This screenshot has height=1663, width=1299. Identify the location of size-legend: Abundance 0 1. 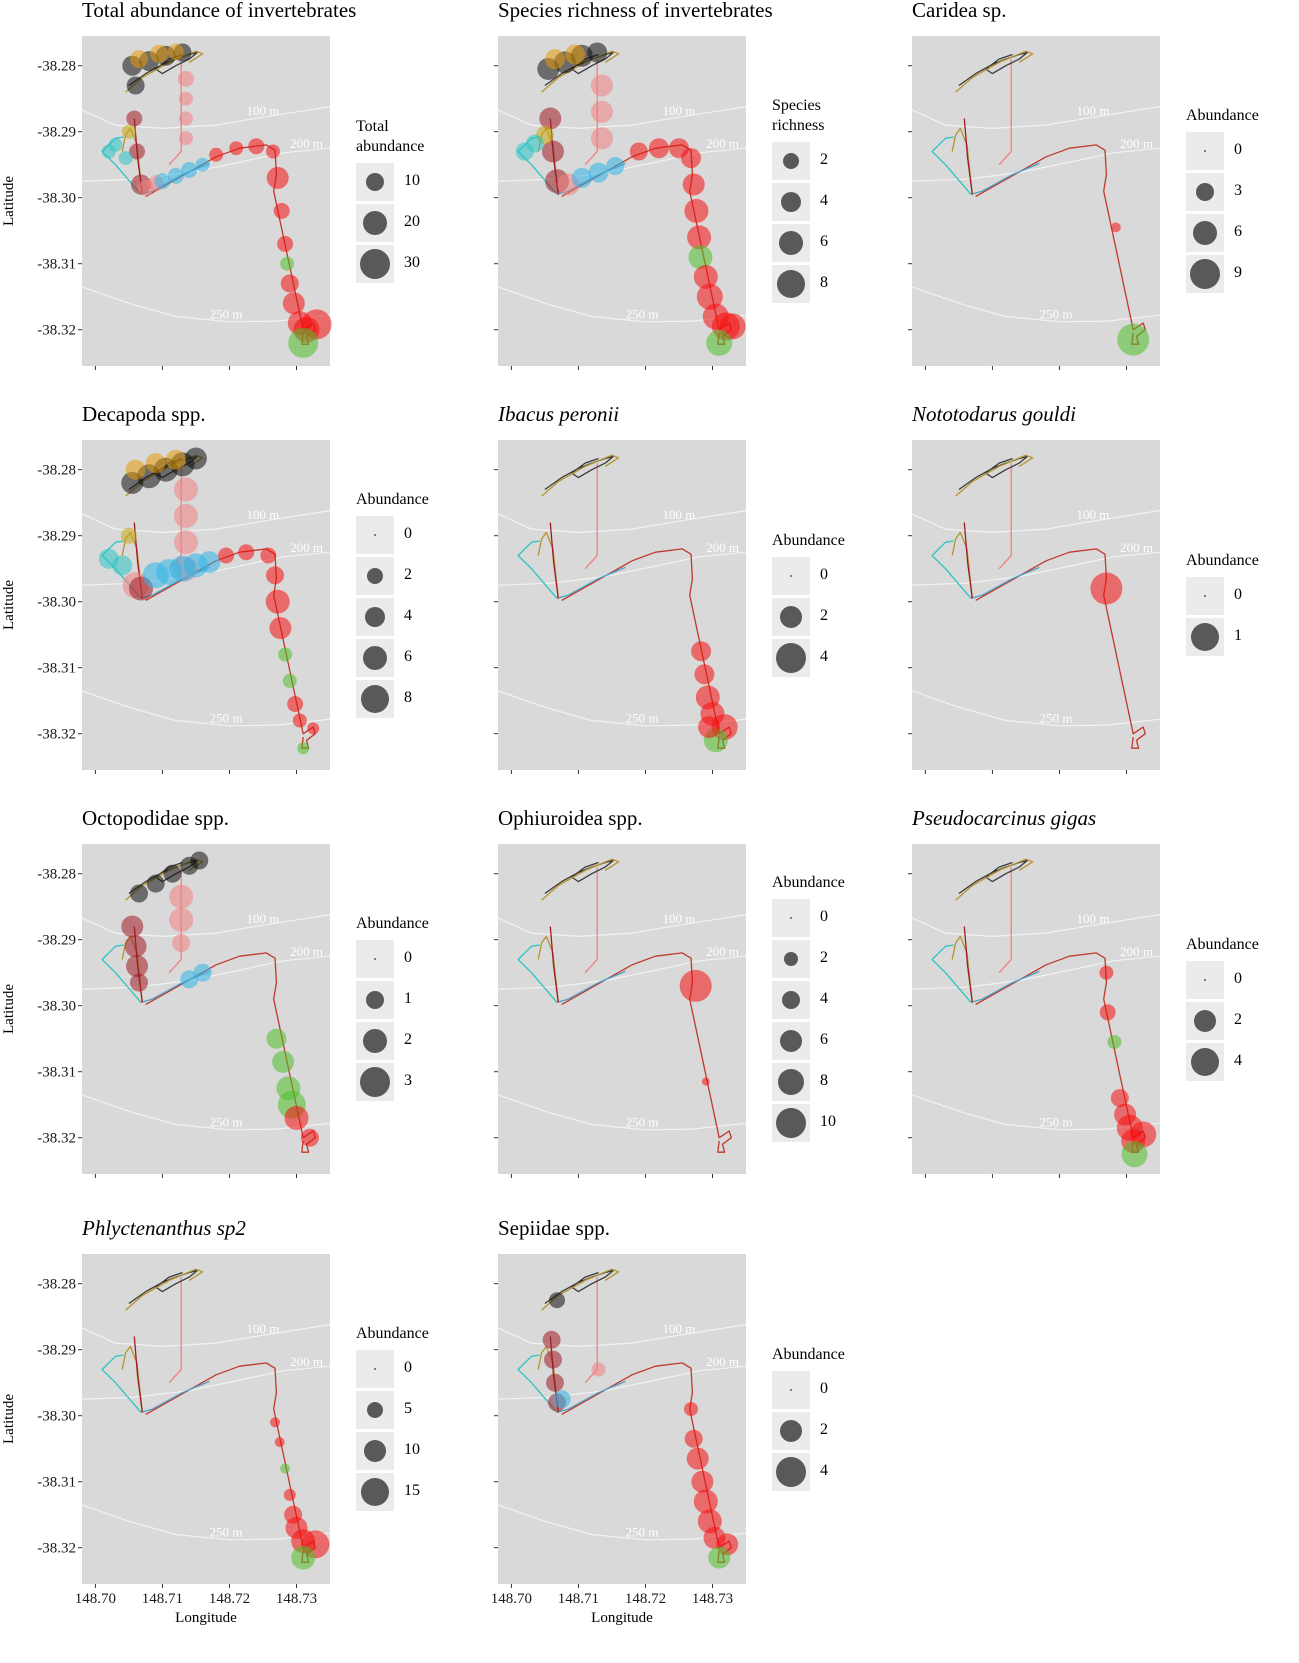
(1222, 605).